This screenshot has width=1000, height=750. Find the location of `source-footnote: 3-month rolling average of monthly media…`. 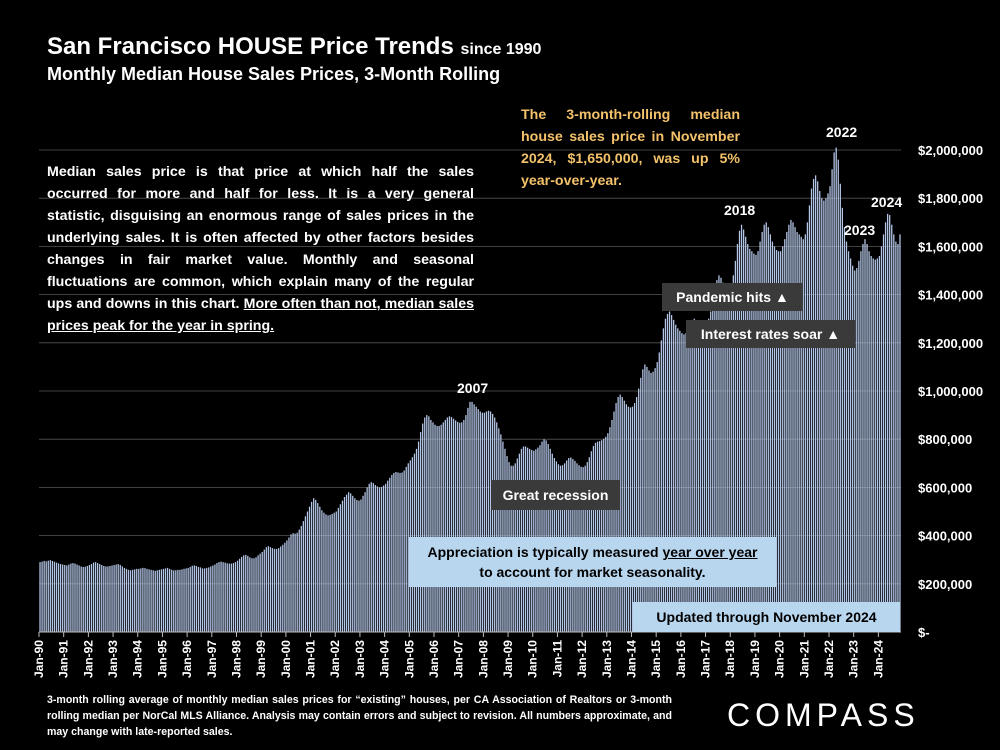

source-footnote: 3-month rolling average of monthly media… is located at coordinates (359, 716).